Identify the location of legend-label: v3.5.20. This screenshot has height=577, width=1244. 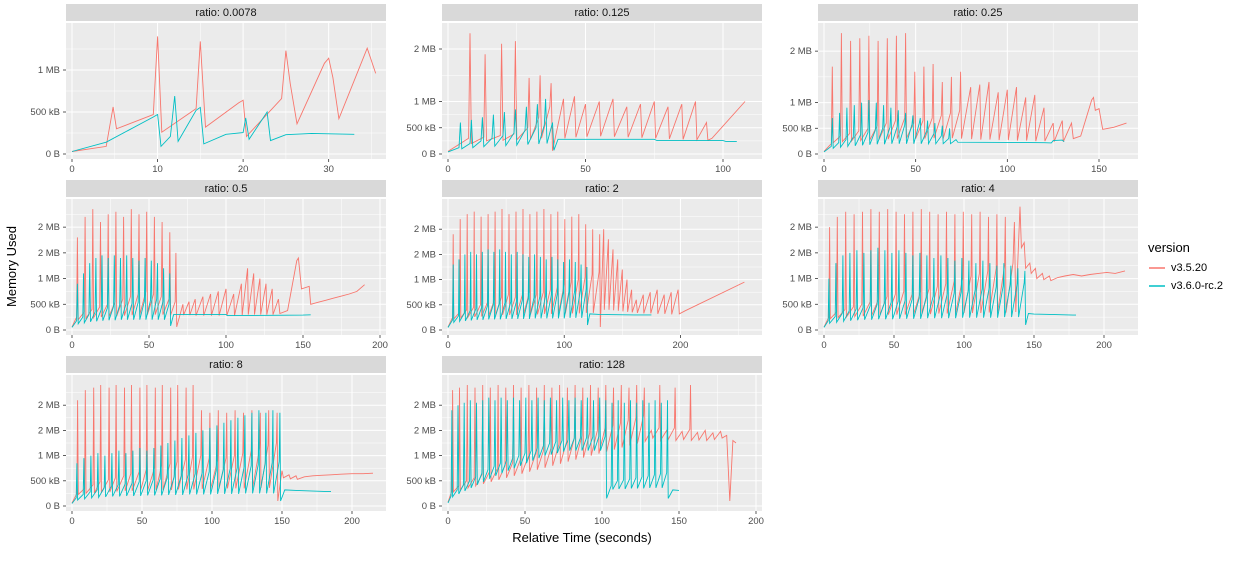
(1189, 268).